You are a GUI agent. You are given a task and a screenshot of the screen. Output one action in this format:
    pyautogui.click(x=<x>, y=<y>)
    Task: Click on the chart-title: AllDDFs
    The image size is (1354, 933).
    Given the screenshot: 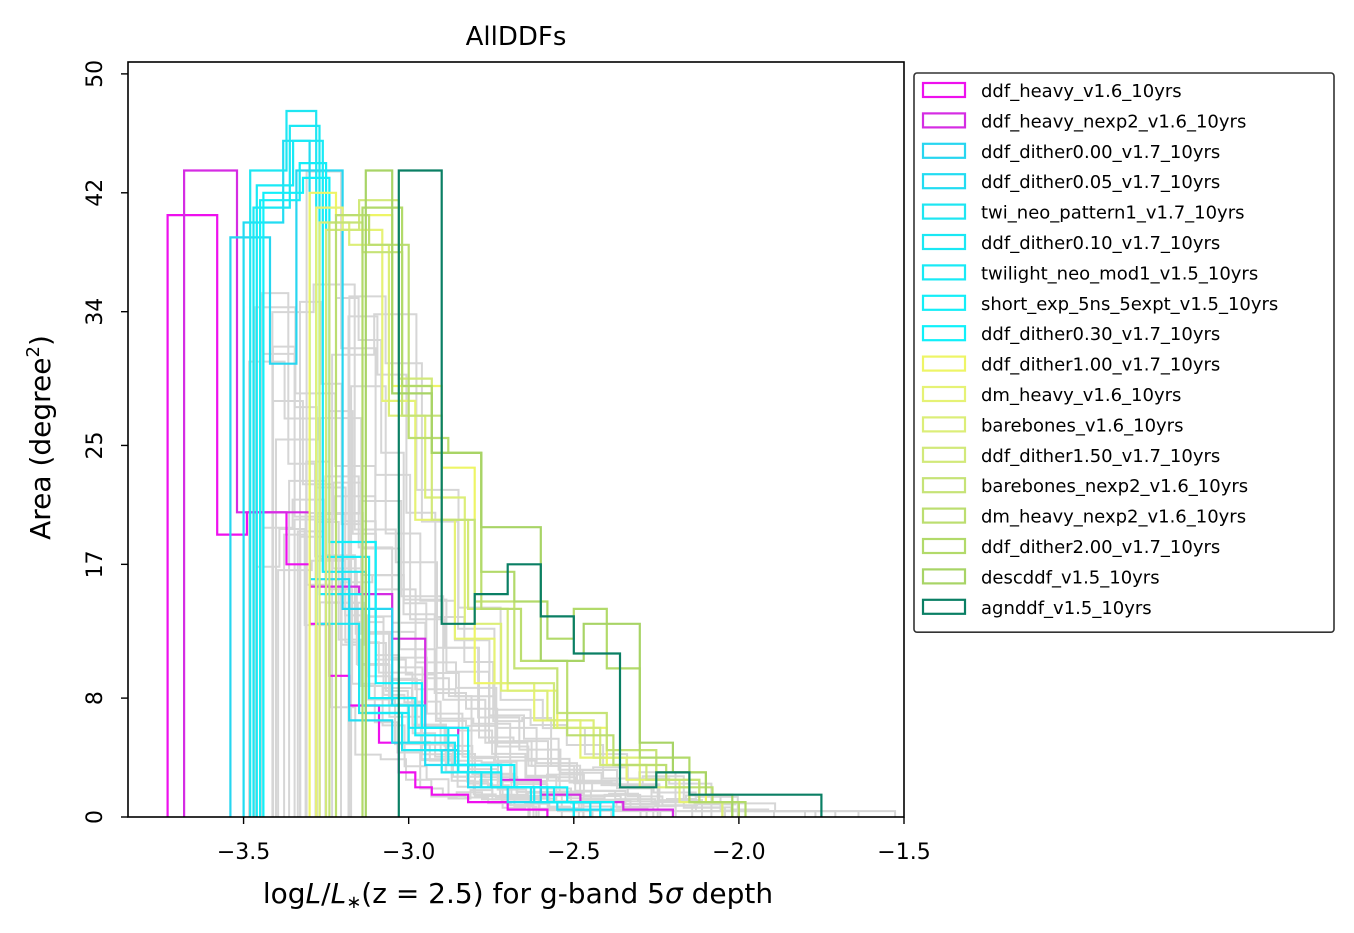 What is the action you would take?
    pyautogui.click(x=516, y=37)
    